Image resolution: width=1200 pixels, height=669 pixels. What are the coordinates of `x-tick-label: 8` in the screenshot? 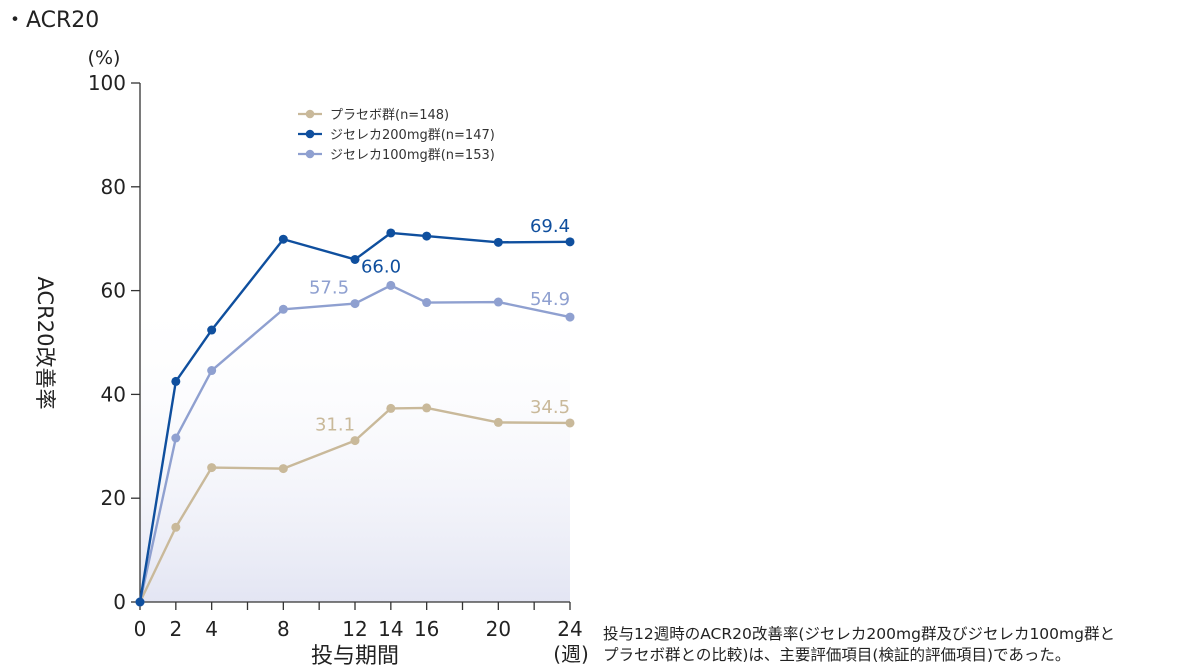 It's located at (283, 629).